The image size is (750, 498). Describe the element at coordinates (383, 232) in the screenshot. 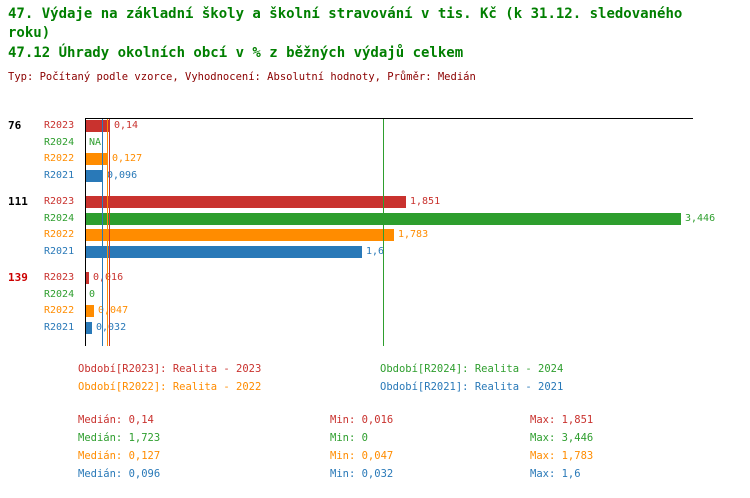

I see `median-line-R2024` at that location.